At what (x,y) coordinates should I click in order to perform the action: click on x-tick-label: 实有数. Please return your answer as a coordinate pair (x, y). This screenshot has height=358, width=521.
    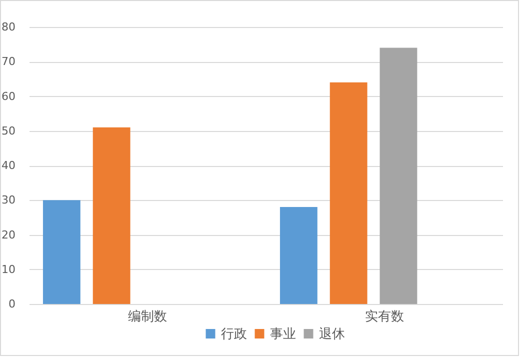
    Looking at the image, I should click on (384, 317).